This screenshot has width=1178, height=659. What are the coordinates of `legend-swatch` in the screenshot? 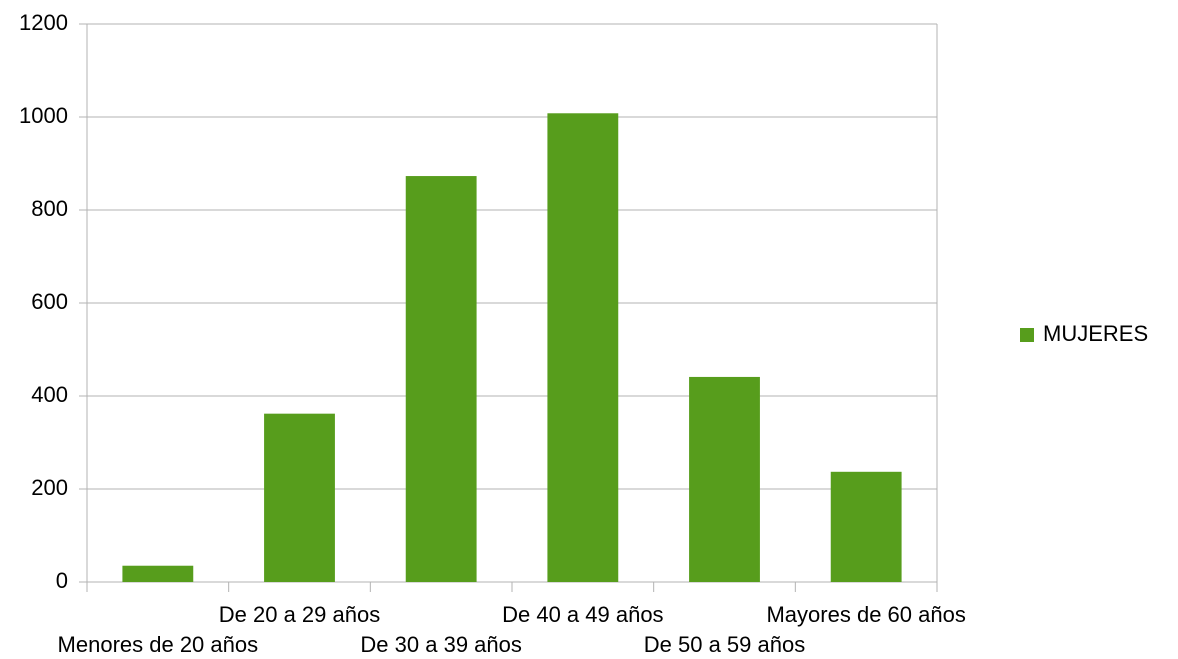 It's located at (1027, 335).